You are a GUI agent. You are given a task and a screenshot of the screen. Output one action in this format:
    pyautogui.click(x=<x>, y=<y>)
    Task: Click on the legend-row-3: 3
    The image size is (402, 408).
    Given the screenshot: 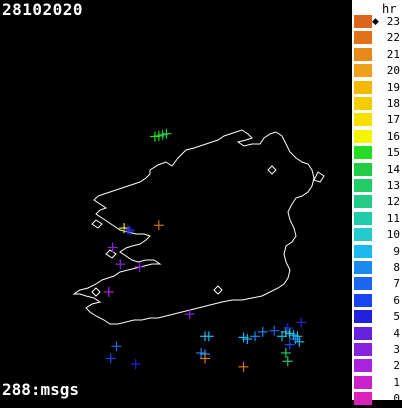 What is the action you would take?
    pyautogui.click(x=377, y=350)
    